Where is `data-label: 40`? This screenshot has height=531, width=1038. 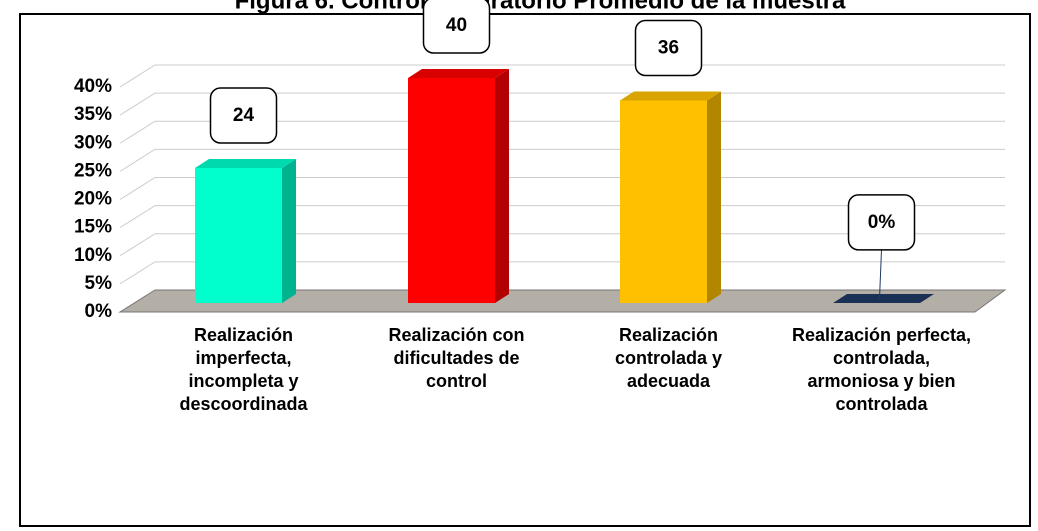
data-label: 40 is located at coordinates (456, 25).